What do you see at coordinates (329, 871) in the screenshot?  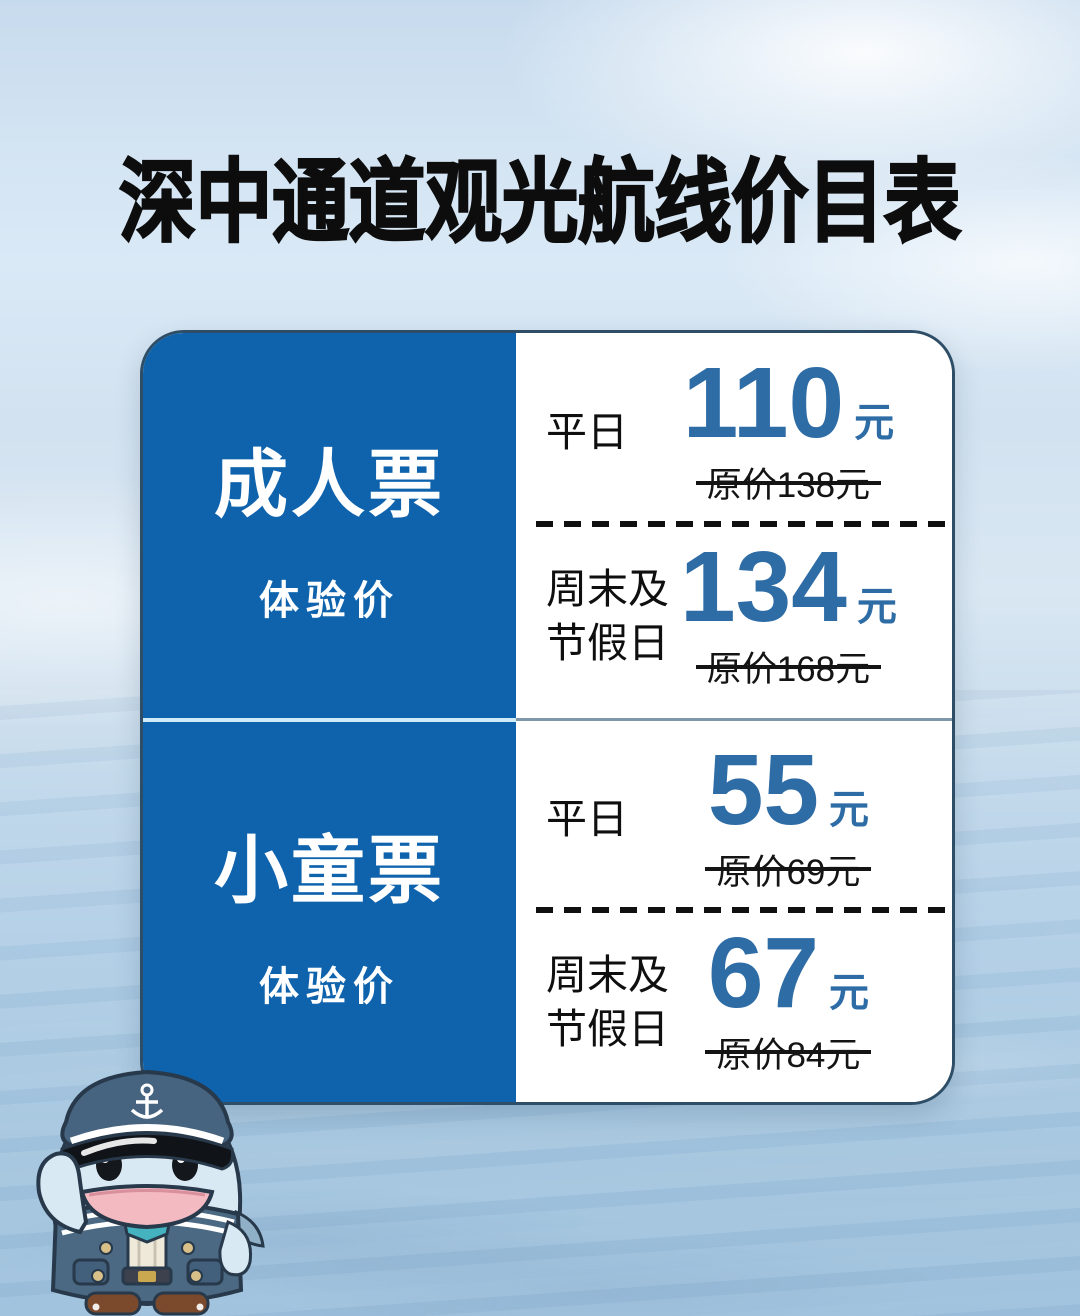 I see `category-name: 小童票` at bounding box center [329, 871].